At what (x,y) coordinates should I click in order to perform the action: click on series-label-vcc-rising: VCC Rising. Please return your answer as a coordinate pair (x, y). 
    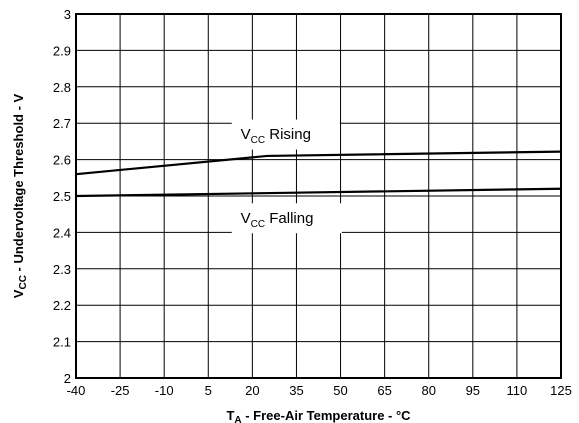
    Looking at the image, I should click on (276, 136).